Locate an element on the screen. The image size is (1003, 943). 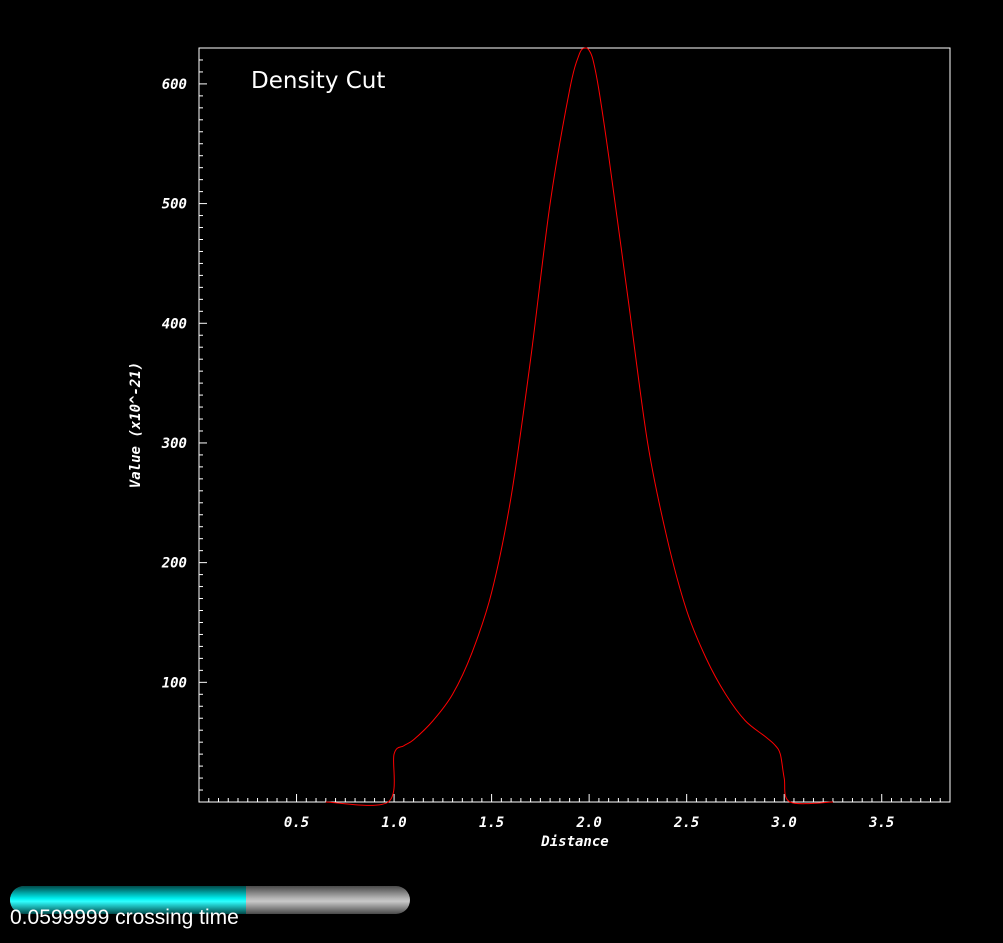
x-tick-label: 2.0 is located at coordinates (588, 823).